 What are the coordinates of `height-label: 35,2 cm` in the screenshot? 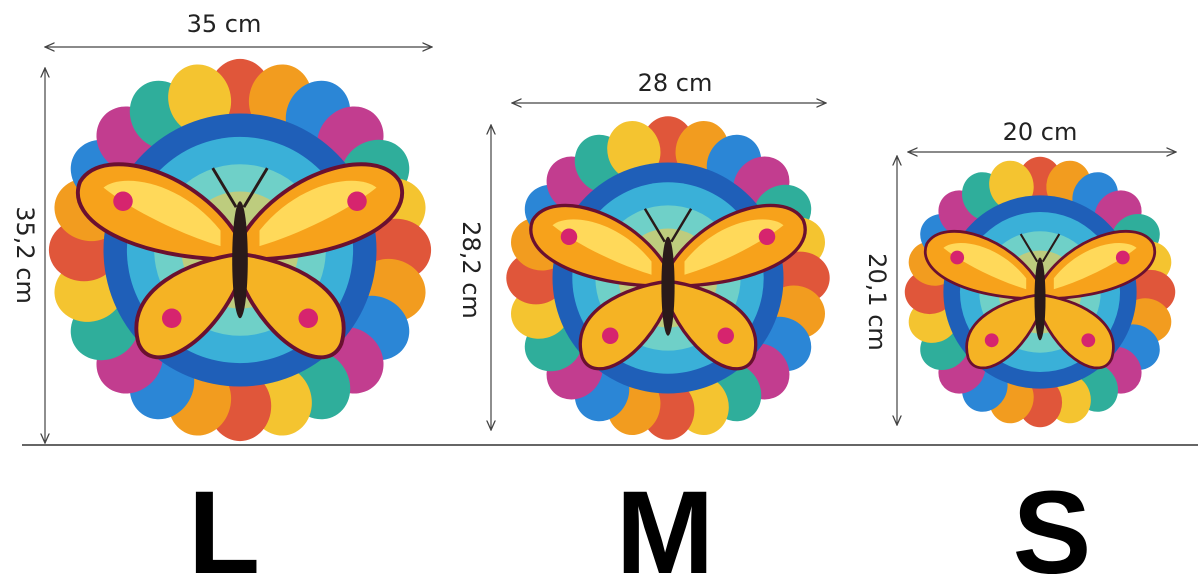 It's located at (25, 255).